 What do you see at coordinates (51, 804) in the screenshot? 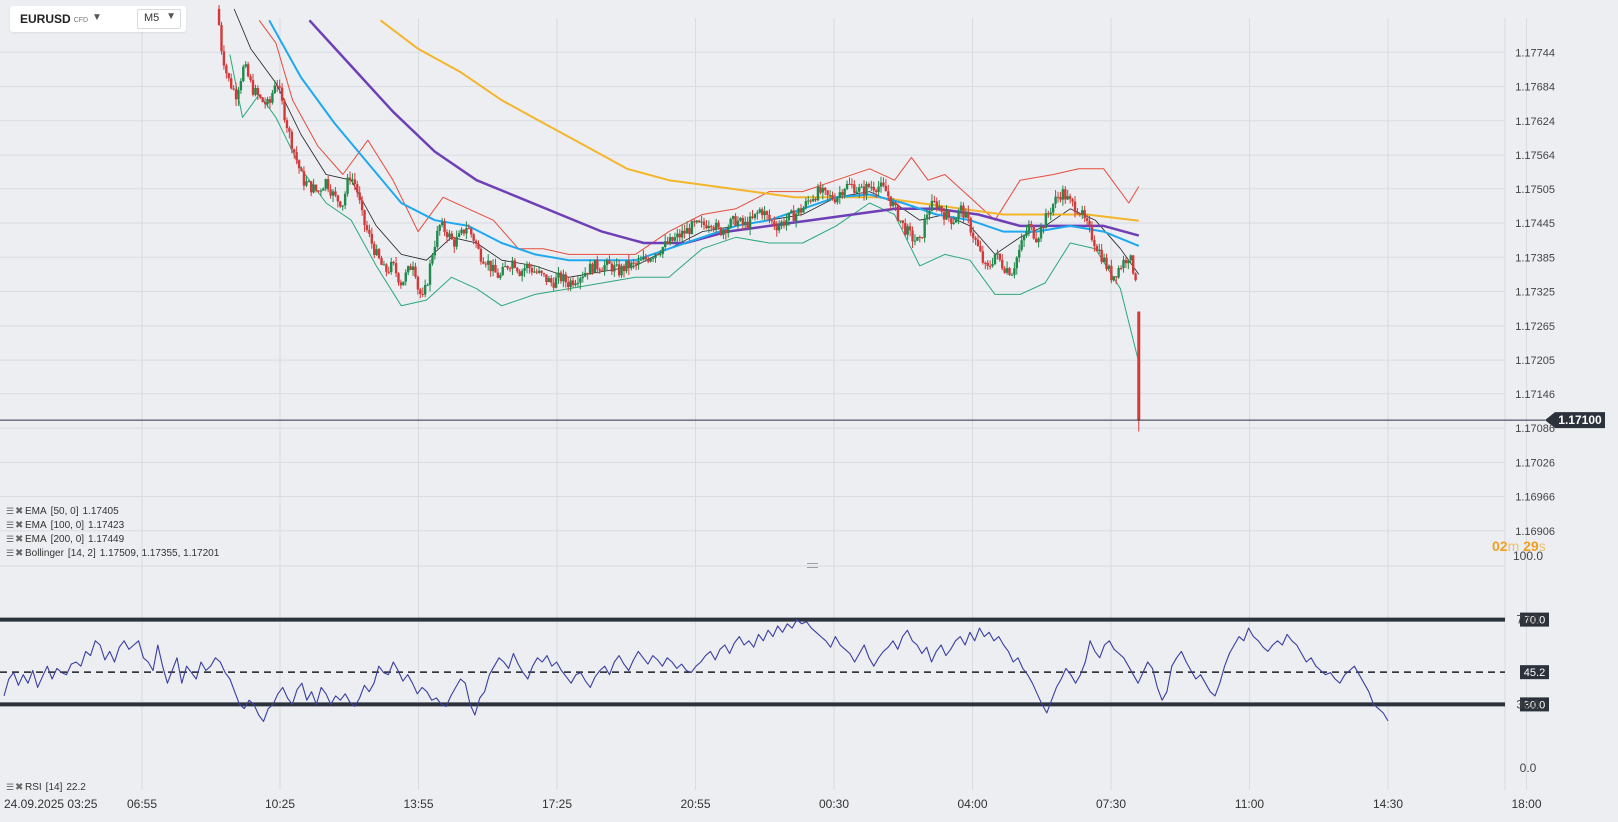
I see `time-tick-label: 24.09.2025 03:25` at bounding box center [51, 804].